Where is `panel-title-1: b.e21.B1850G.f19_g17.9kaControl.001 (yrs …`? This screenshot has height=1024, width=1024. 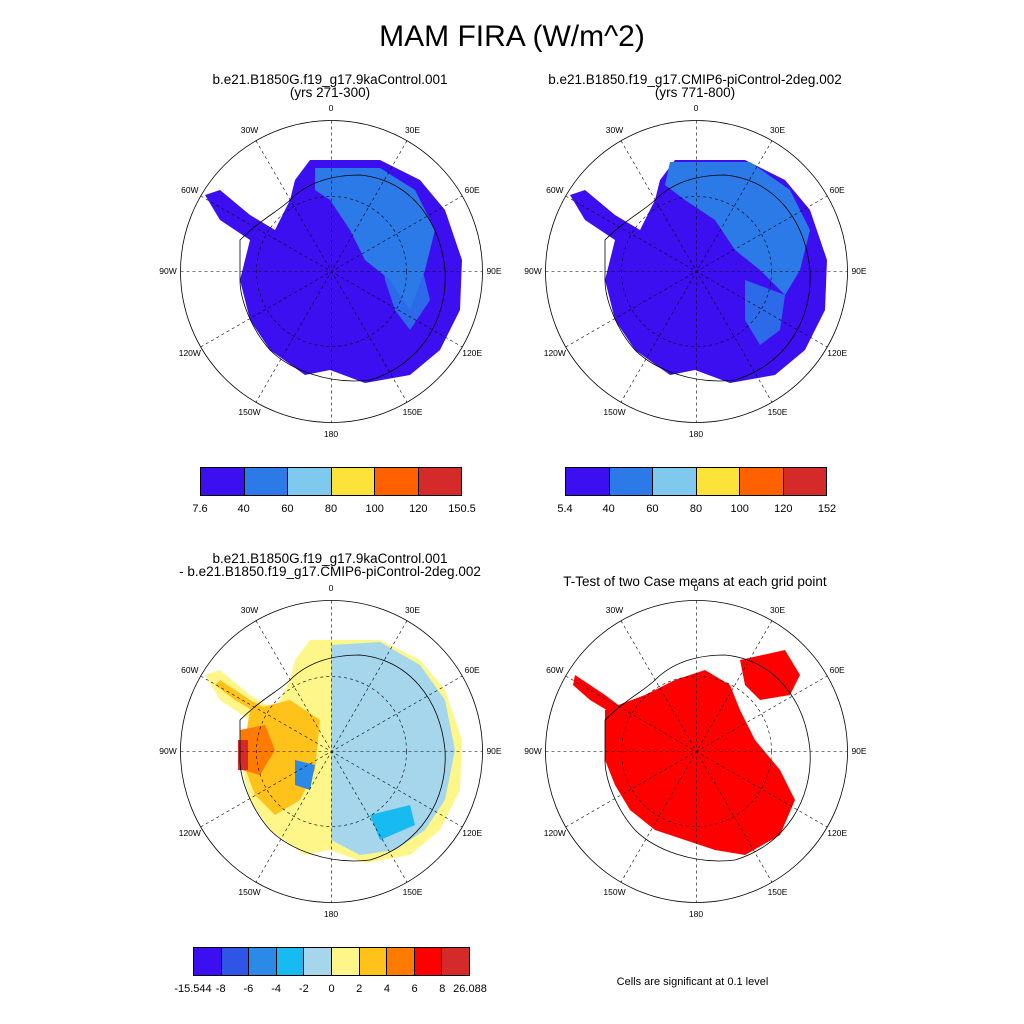
panel-title-1: b.e21.B1850G.f19_g17.9kaControl.001 (yrs … is located at coordinates (330, 86).